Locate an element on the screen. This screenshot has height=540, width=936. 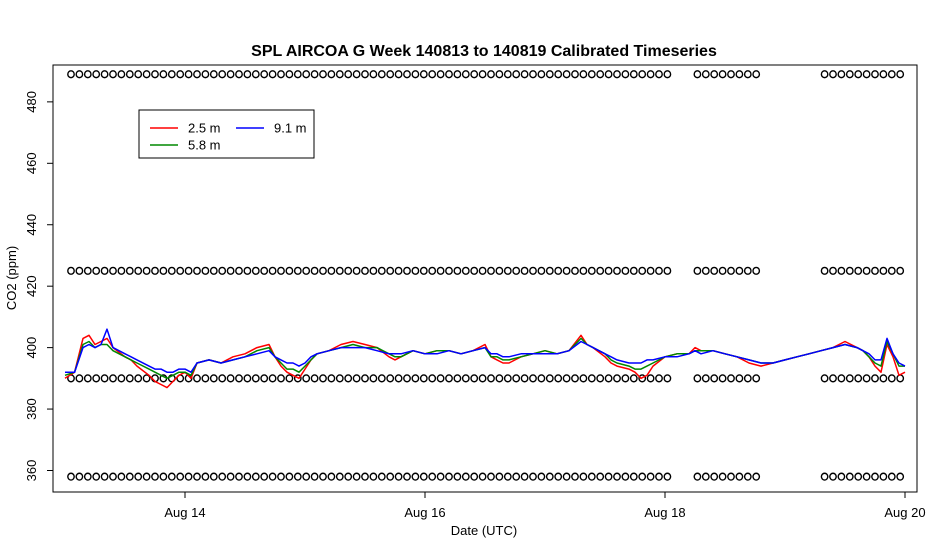
y-tick-label: 440 is located at coordinates (31, 225).